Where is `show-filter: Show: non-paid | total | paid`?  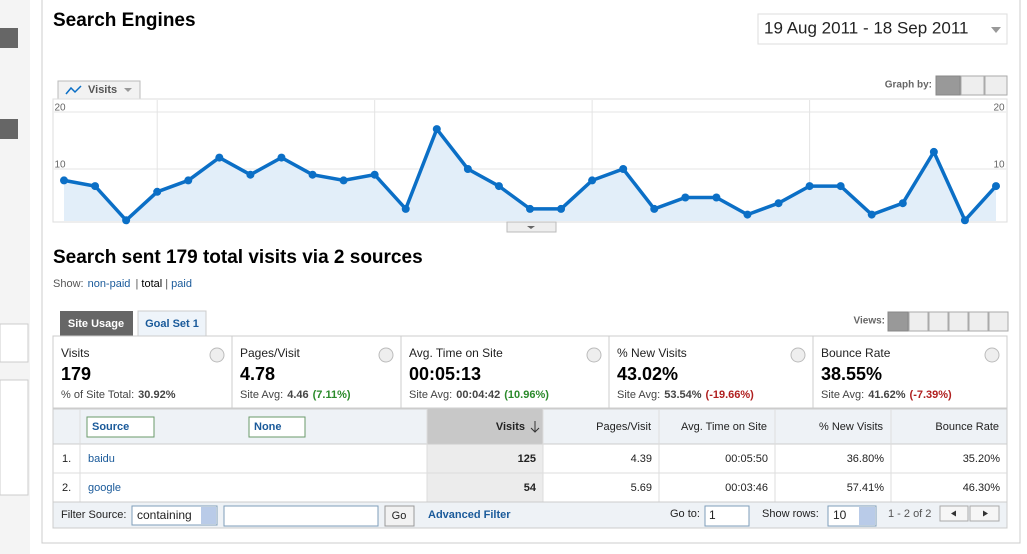
show-filter: Show: non-paid | total | paid is located at coordinates (122, 284).